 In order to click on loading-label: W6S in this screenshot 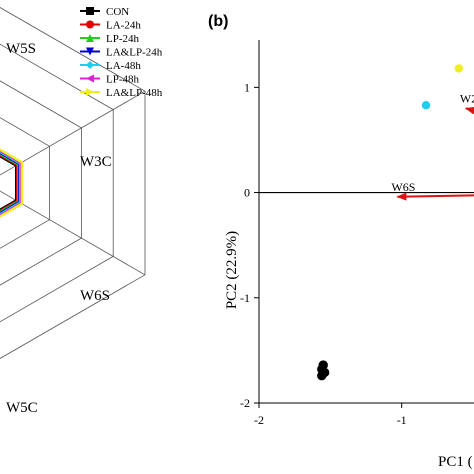, I will do `click(403, 187)`.